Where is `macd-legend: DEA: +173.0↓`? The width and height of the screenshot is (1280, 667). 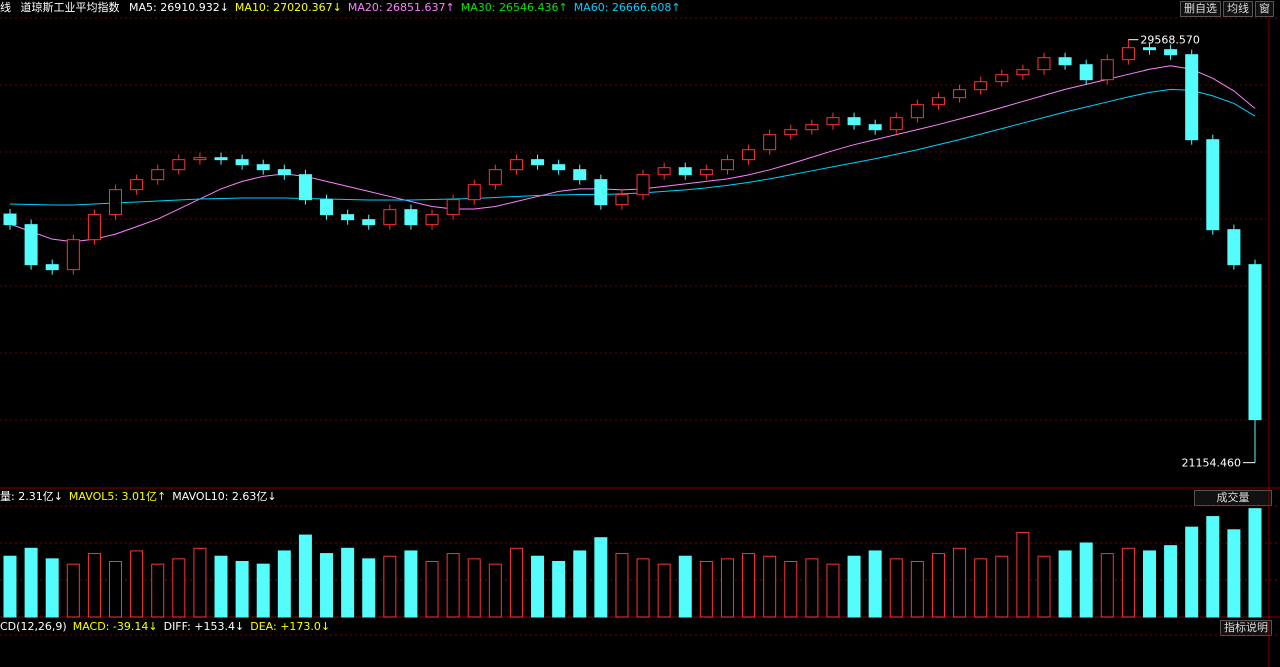
macd-legend: DEA: +173.0↓ is located at coordinates (290, 626).